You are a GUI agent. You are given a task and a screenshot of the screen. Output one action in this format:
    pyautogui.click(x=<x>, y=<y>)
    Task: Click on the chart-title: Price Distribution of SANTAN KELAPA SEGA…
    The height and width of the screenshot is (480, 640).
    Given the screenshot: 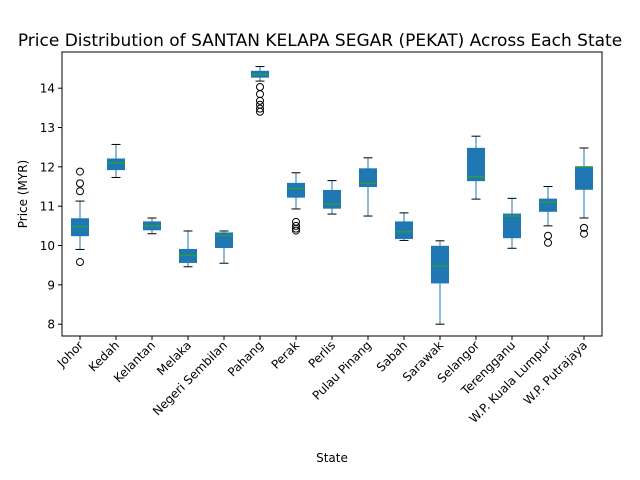 What is the action you would take?
    pyautogui.click(x=320, y=41)
    